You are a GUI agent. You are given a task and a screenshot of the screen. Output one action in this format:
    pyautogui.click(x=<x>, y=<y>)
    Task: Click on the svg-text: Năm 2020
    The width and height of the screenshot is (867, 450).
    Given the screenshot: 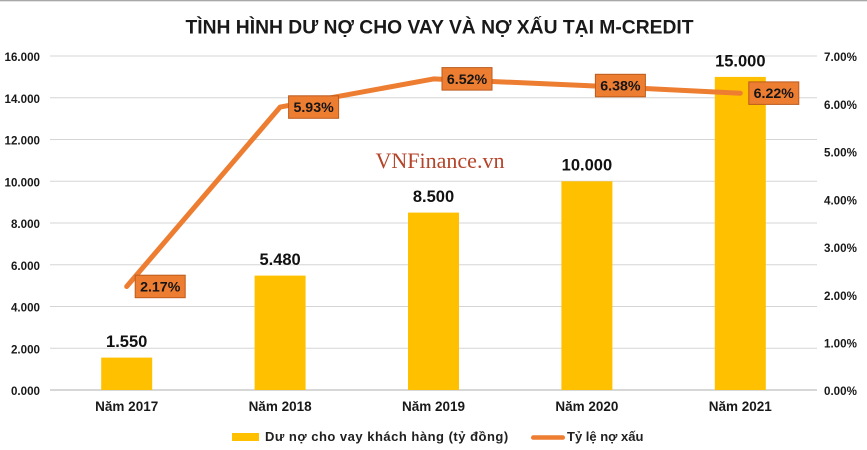 What is the action you would take?
    pyautogui.click(x=586, y=406)
    